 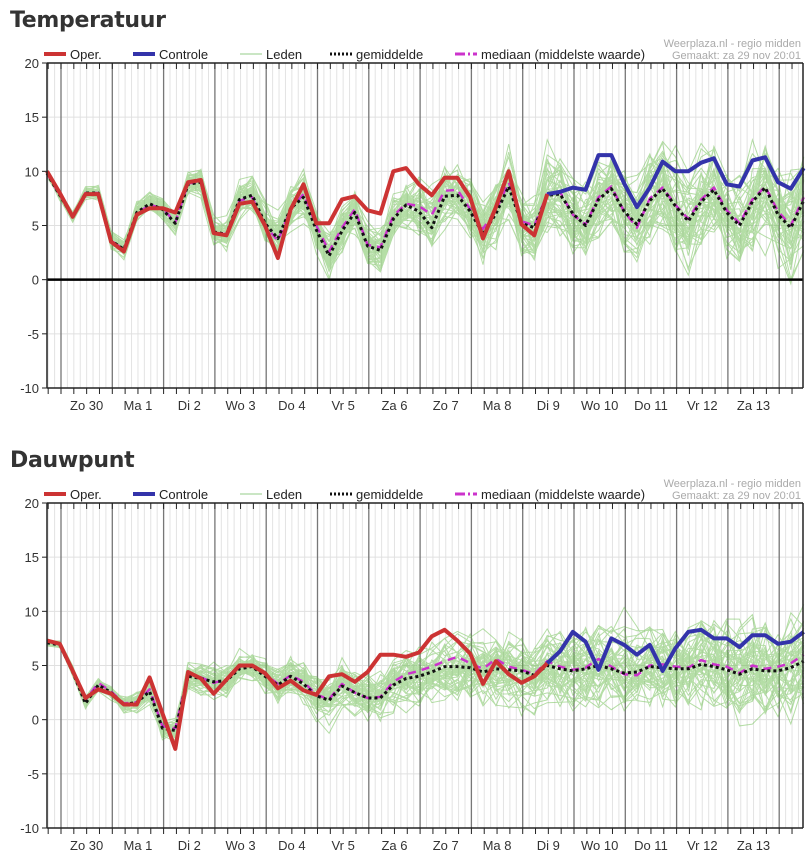 What do you see at coordinates (88, 20) in the screenshot?
I see `chart-title-temperature: Temperatuur` at bounding box center [88, 20].